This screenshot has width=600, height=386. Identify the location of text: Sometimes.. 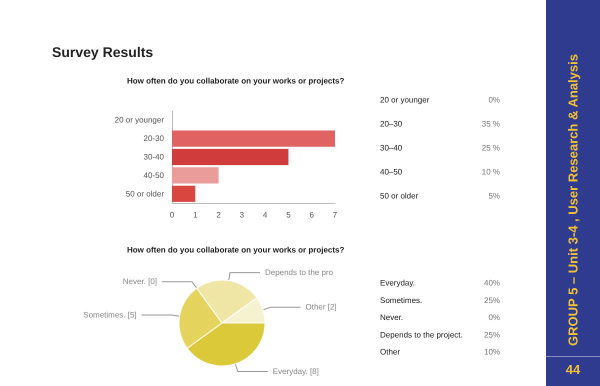
(401, 300).